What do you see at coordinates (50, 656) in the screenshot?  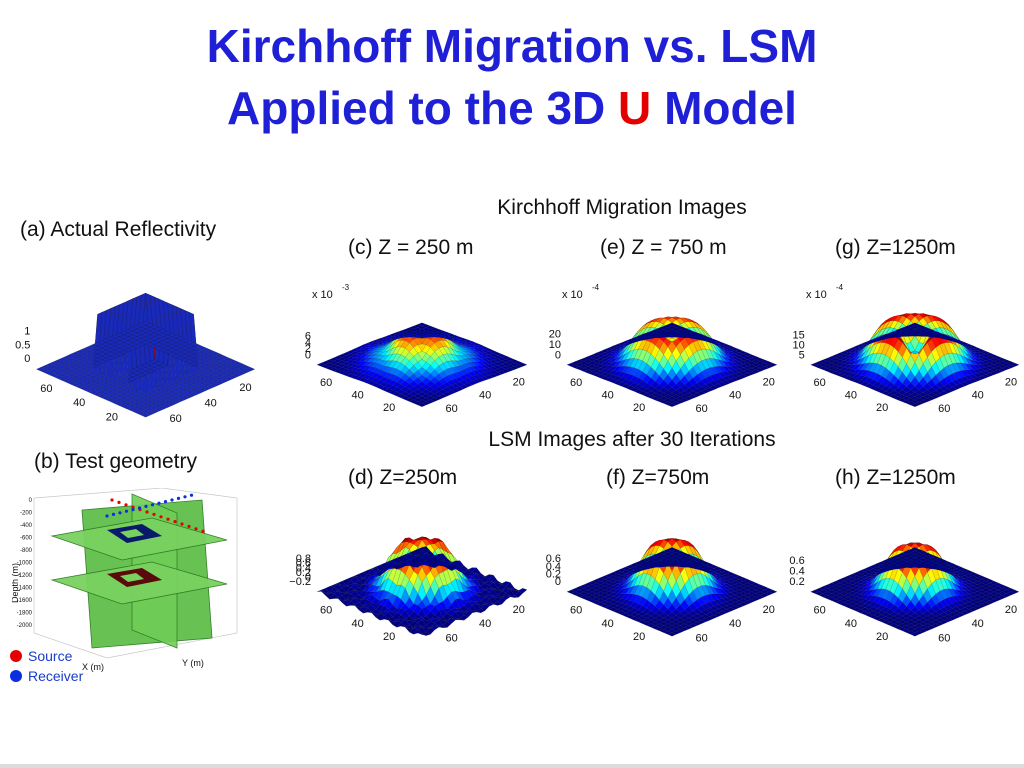 I see `legend-source-label: Source` at bounding box center [50, 656].